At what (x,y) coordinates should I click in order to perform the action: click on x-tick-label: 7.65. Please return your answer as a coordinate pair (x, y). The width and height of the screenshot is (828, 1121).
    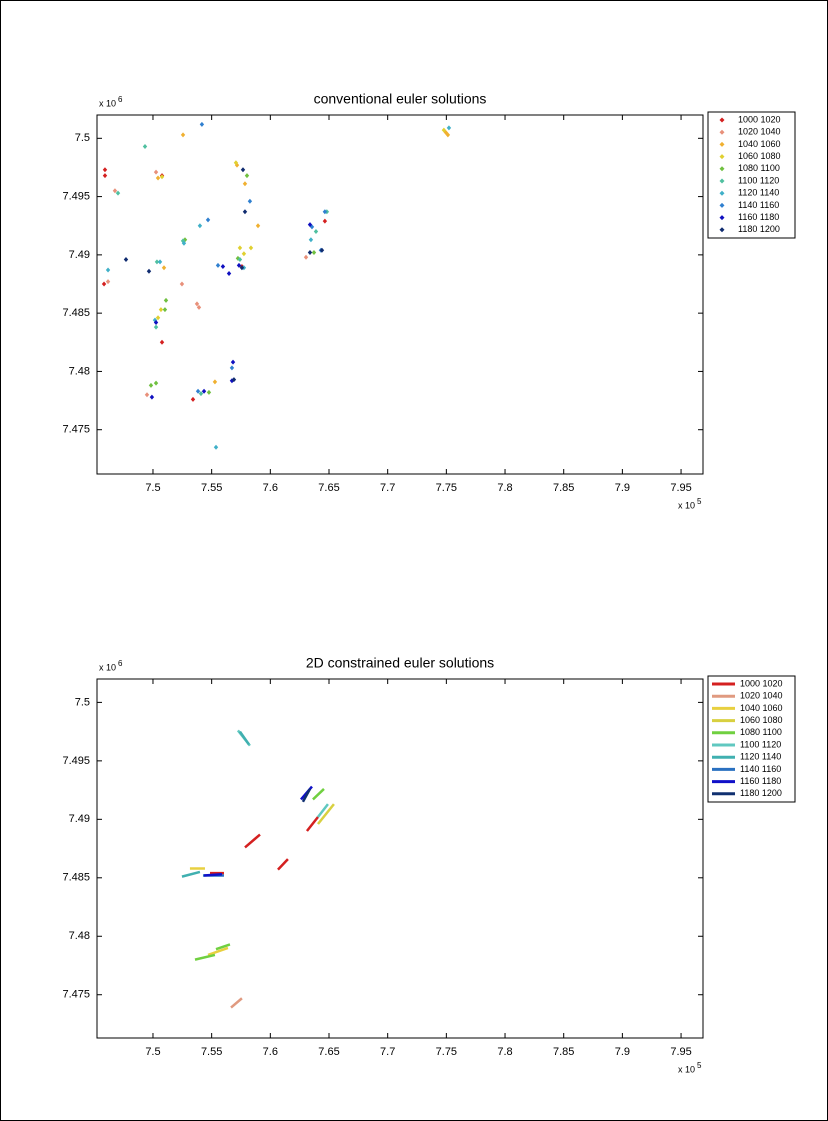
    Looking at the image, I should click on (328, 1052).